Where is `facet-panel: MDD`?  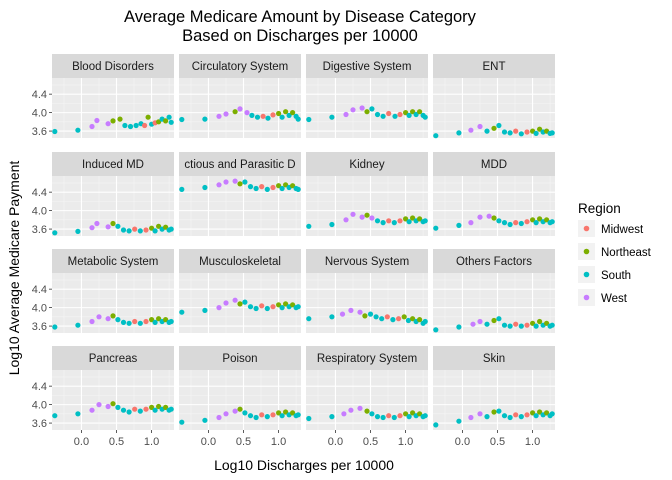 facet-panel: MDD is located at coordinates (494, 194).